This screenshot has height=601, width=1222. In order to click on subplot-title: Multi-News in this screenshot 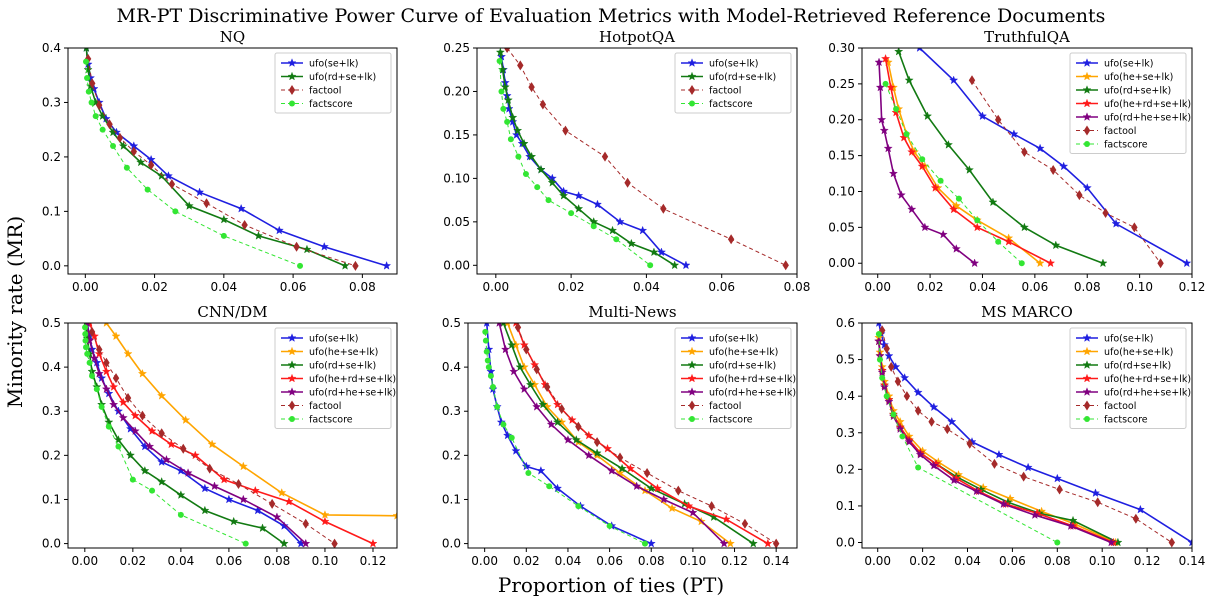, I will do `click(632, 312)`.